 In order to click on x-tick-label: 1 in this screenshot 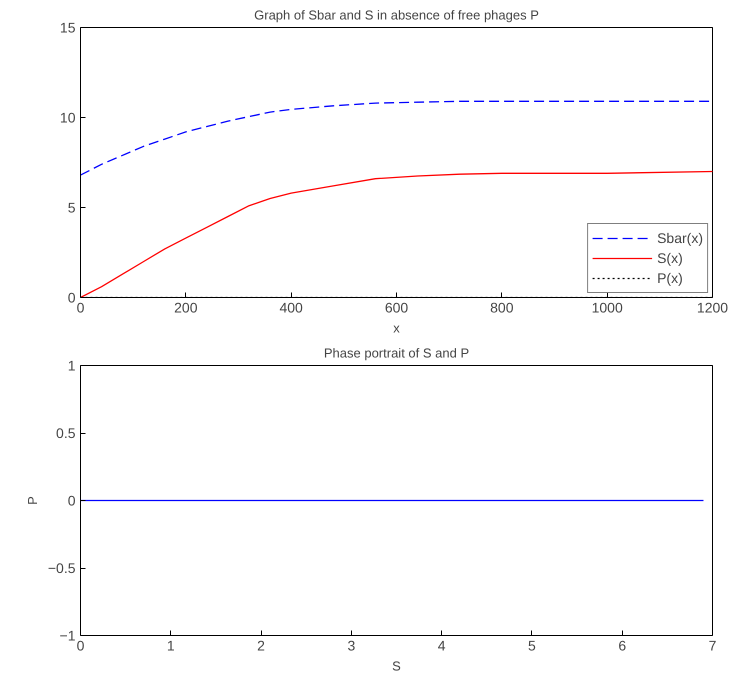, I will do `click(170, 646)`.